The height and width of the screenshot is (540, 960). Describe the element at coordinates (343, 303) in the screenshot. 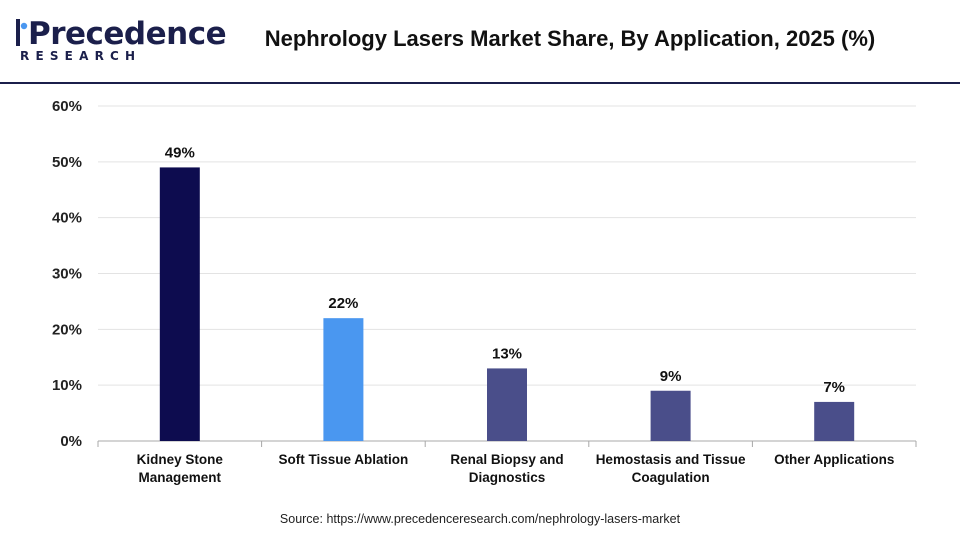

I see `bar-value-label: 22%` at that location.